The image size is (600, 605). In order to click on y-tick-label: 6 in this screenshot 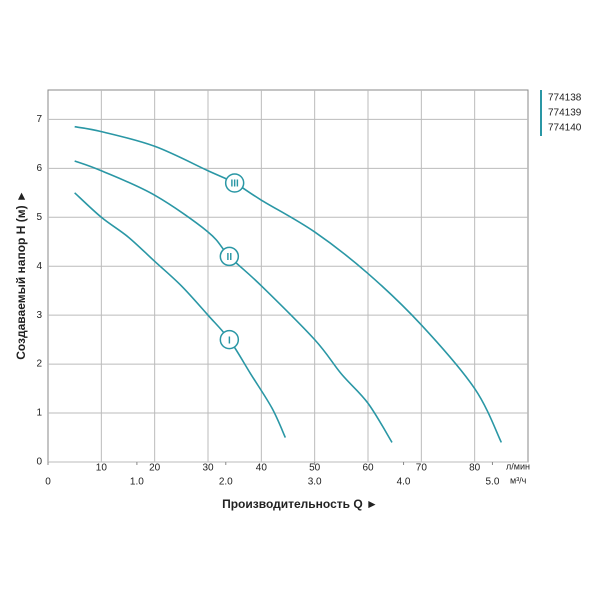, I will do `click(39, 168)`.